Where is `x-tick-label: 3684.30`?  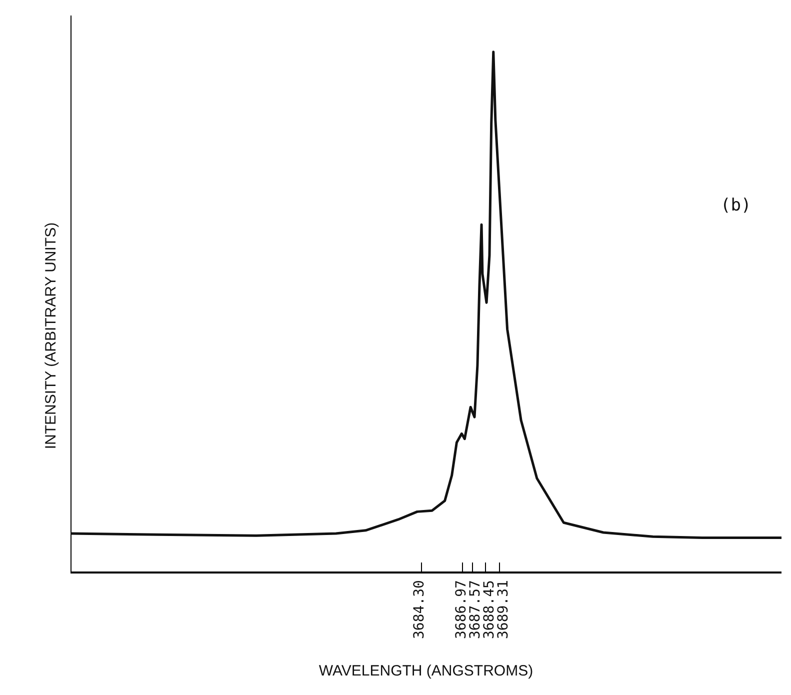 x-tick-label: 3684.30 is located at coordinates (420, 610).